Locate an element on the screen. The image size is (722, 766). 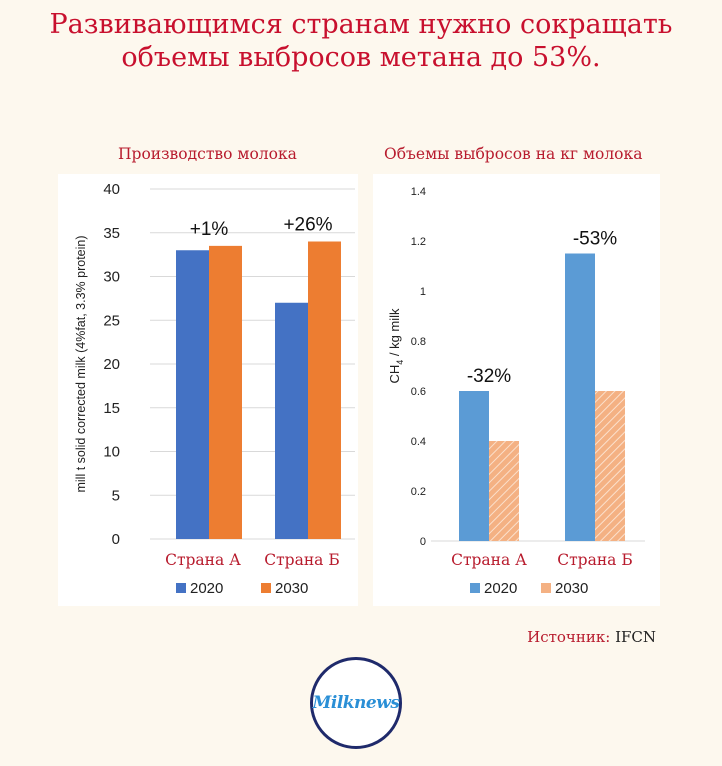
y-tick-label: 1.4 is located at coordinates (418, 192).